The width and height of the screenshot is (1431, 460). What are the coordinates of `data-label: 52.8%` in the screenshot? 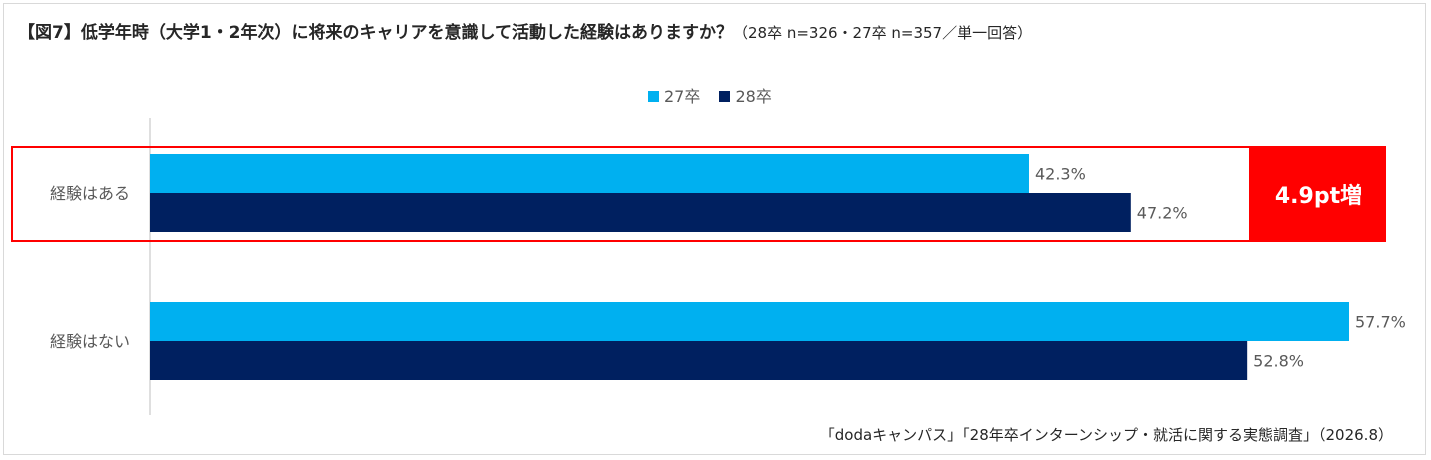 It's located at (1278, 361).